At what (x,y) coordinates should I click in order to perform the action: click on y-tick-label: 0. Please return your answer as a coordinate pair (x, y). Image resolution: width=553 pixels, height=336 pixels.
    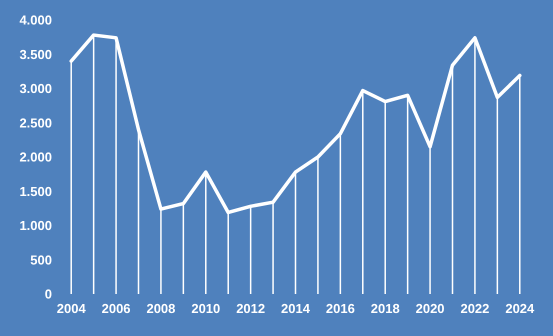
    Looking at the image, I should click on (48, 294).